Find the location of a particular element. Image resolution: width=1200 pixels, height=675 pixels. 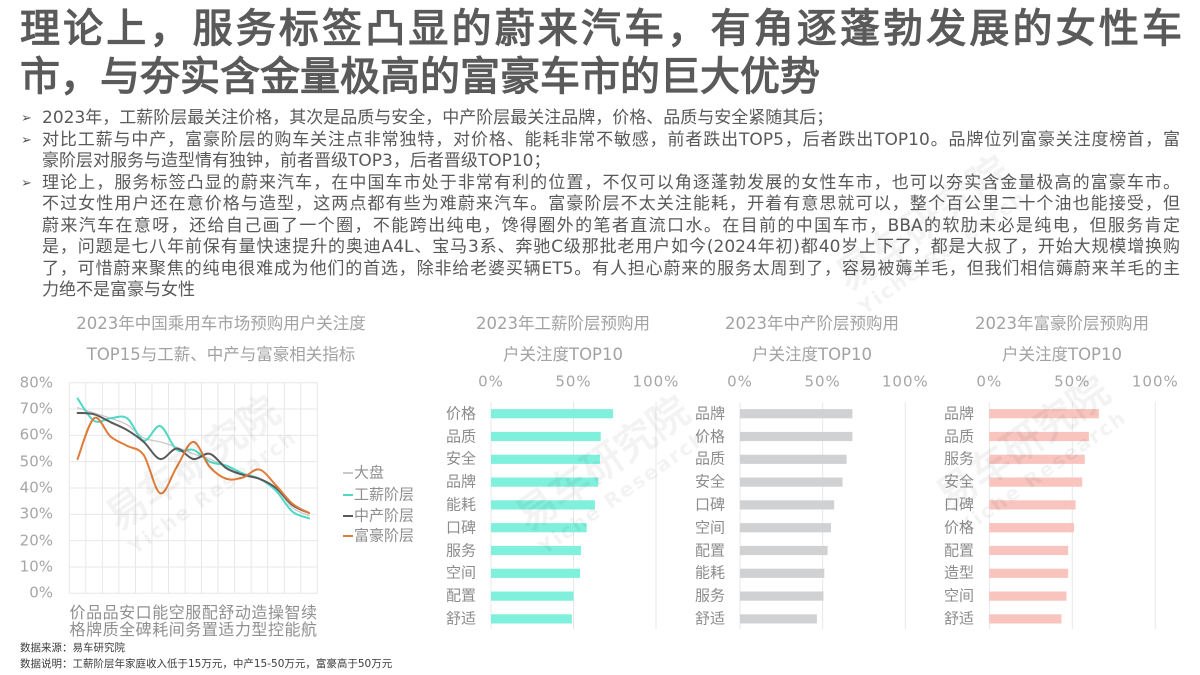

bar-chart-title: 2023年中产阶层预购用 is located at coordinates (812, 323).